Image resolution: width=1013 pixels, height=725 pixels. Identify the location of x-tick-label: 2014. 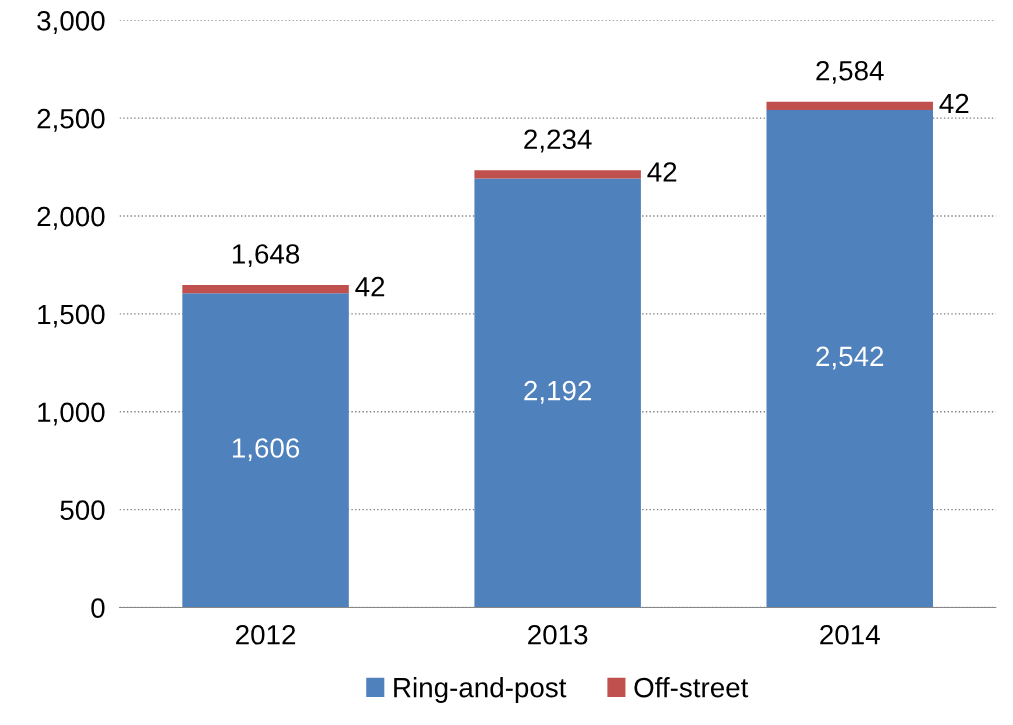
(850, 634).